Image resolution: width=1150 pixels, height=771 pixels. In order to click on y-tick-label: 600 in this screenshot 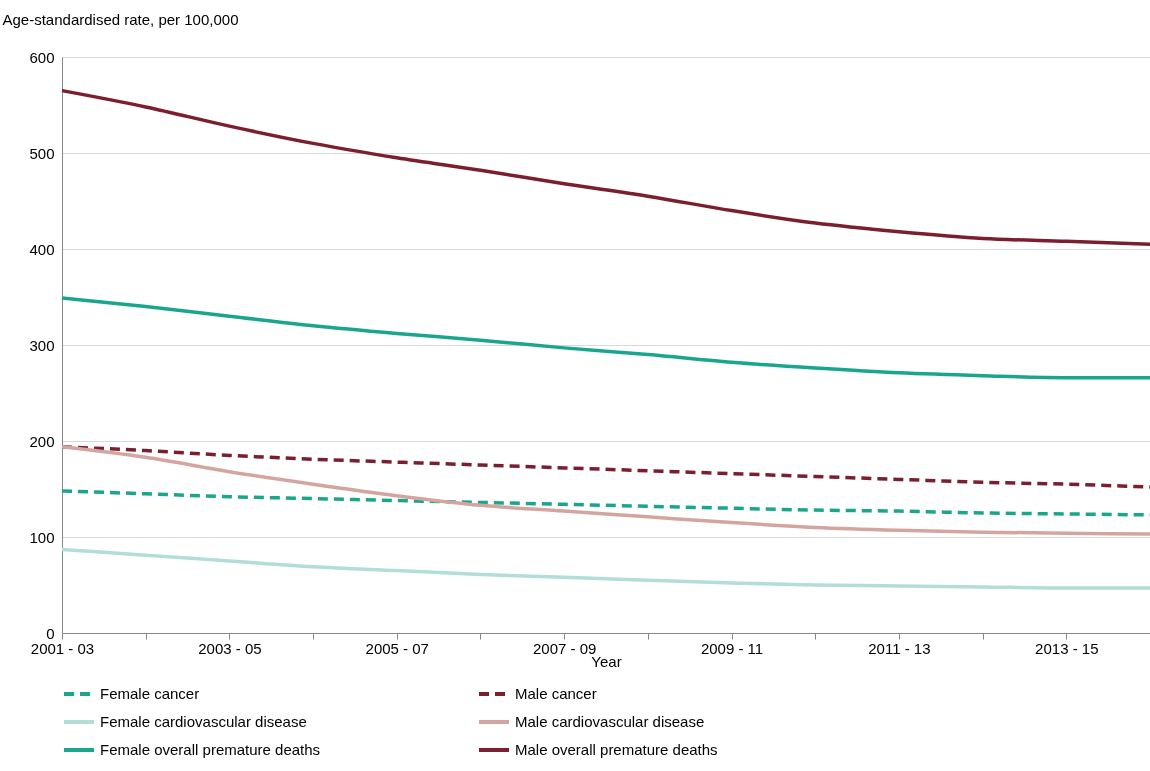, I will do `click(42, 57)`.